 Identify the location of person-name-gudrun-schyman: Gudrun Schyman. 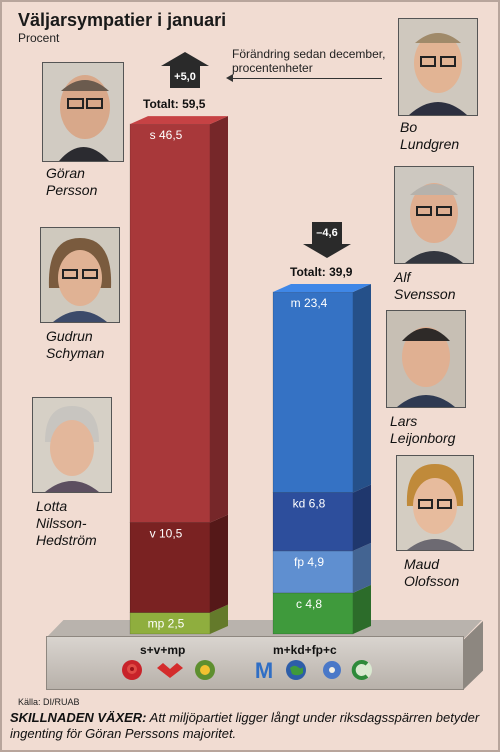
(75, 344).